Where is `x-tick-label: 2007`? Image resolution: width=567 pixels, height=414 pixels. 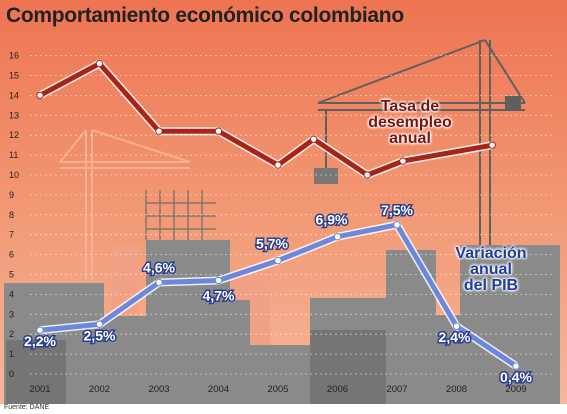
x-tick-label: 2007 is located at coordinates (396, 389).